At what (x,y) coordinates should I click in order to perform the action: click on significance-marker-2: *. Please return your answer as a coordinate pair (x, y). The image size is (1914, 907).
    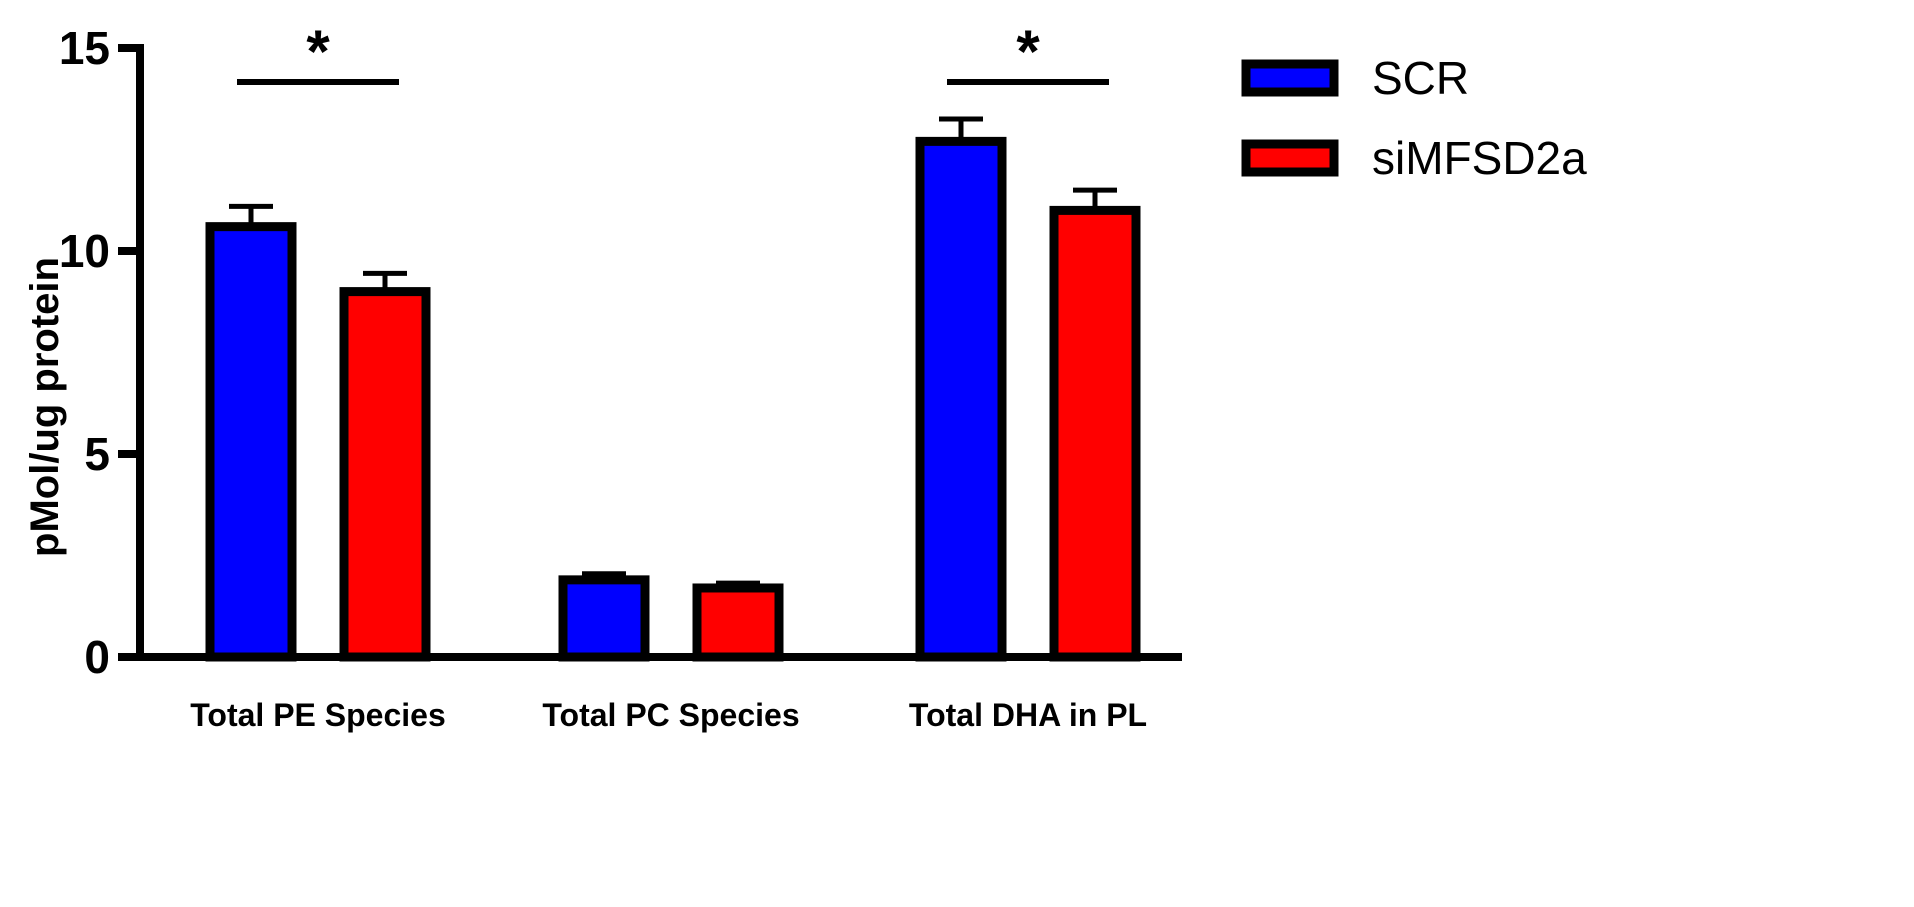
    Looking at the image, I should click on (1028, 51).